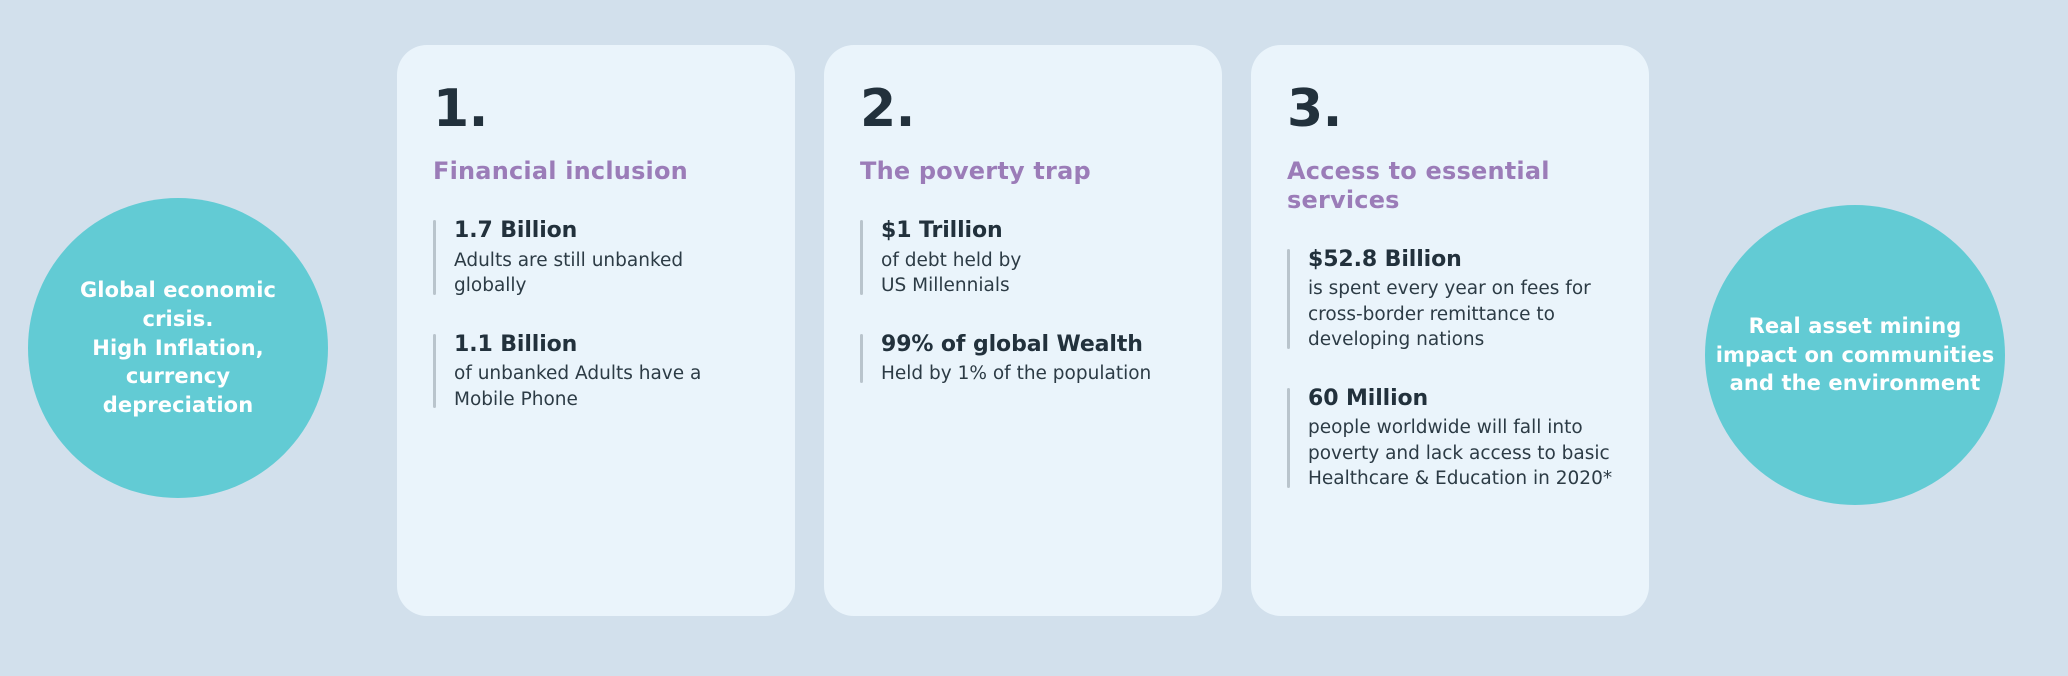 This screenshot has height=676, width=2068. Describe the element at coordinates (975, 171) in the screenshot. I see `card-2-title: The poverty trap` at that location.